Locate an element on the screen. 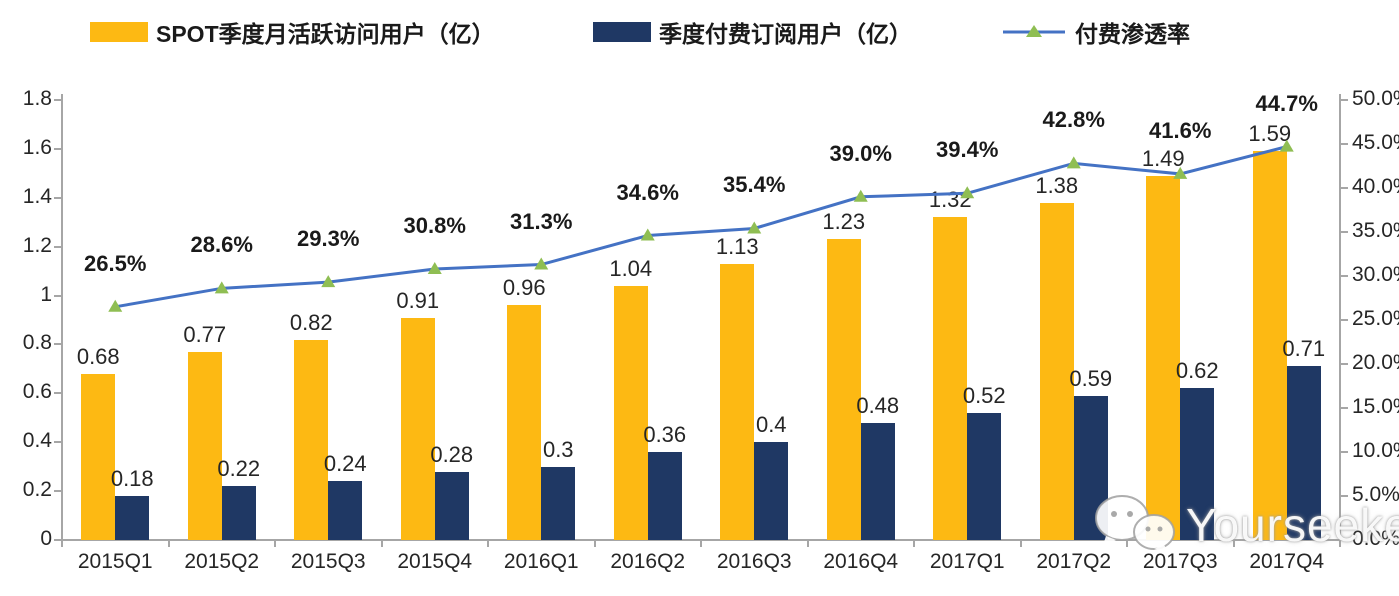  legend-item-penetration: 付费渗透率 is located at coordinates (1096, 32).